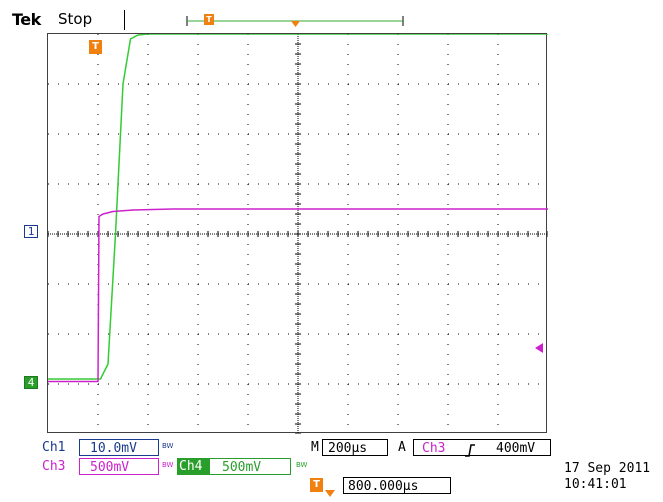 The height and width of the screenshot is (502, 663). Describe the element at coordinates (302, 465) in the screenshot. I see `ch4-bw-icon: BW` at that location.